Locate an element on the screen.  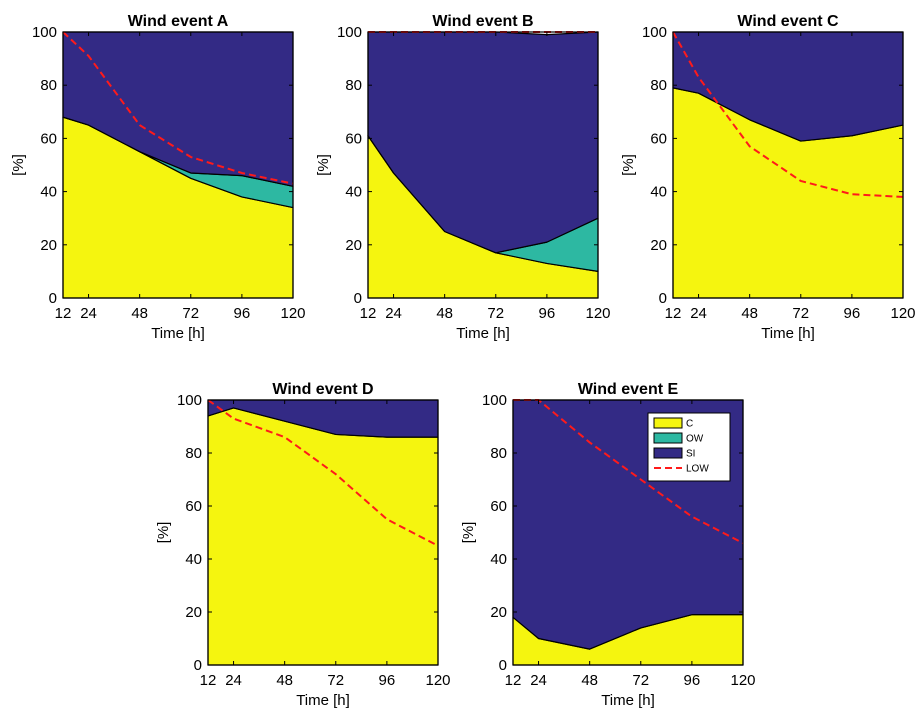
chart-title: Wind event A is located at coordinates (178, 21).